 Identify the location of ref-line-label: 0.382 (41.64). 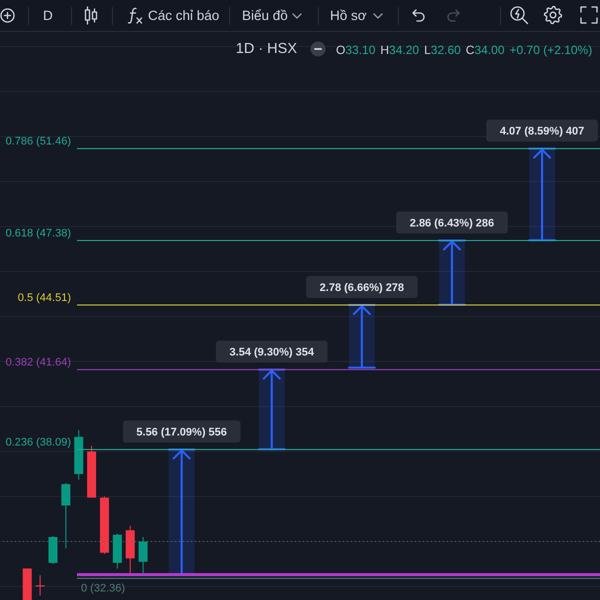
(38, 362).